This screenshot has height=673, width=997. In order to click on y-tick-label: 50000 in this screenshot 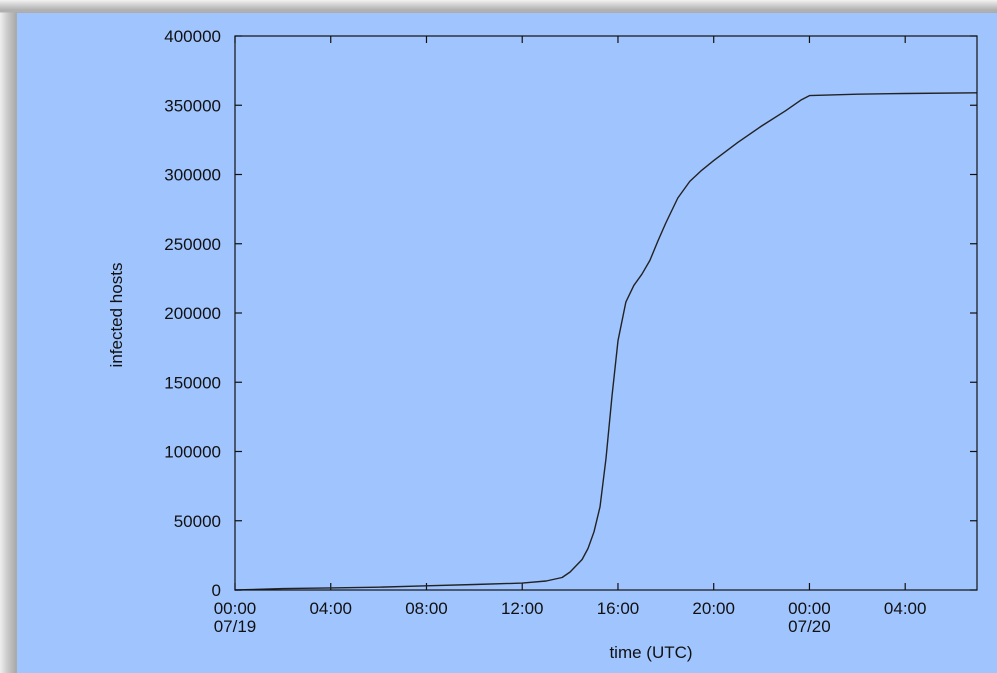, I will do `click(197, 521)`.